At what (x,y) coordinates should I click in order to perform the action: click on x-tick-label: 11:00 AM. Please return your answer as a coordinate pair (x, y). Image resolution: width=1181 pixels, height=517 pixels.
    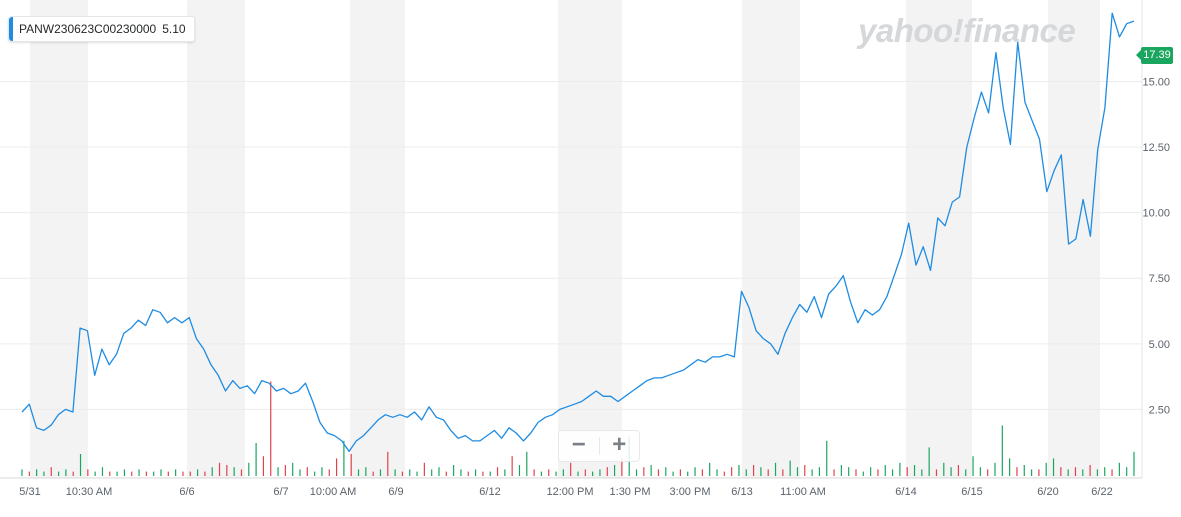
    Looking at the image, I should click on (803, 492).